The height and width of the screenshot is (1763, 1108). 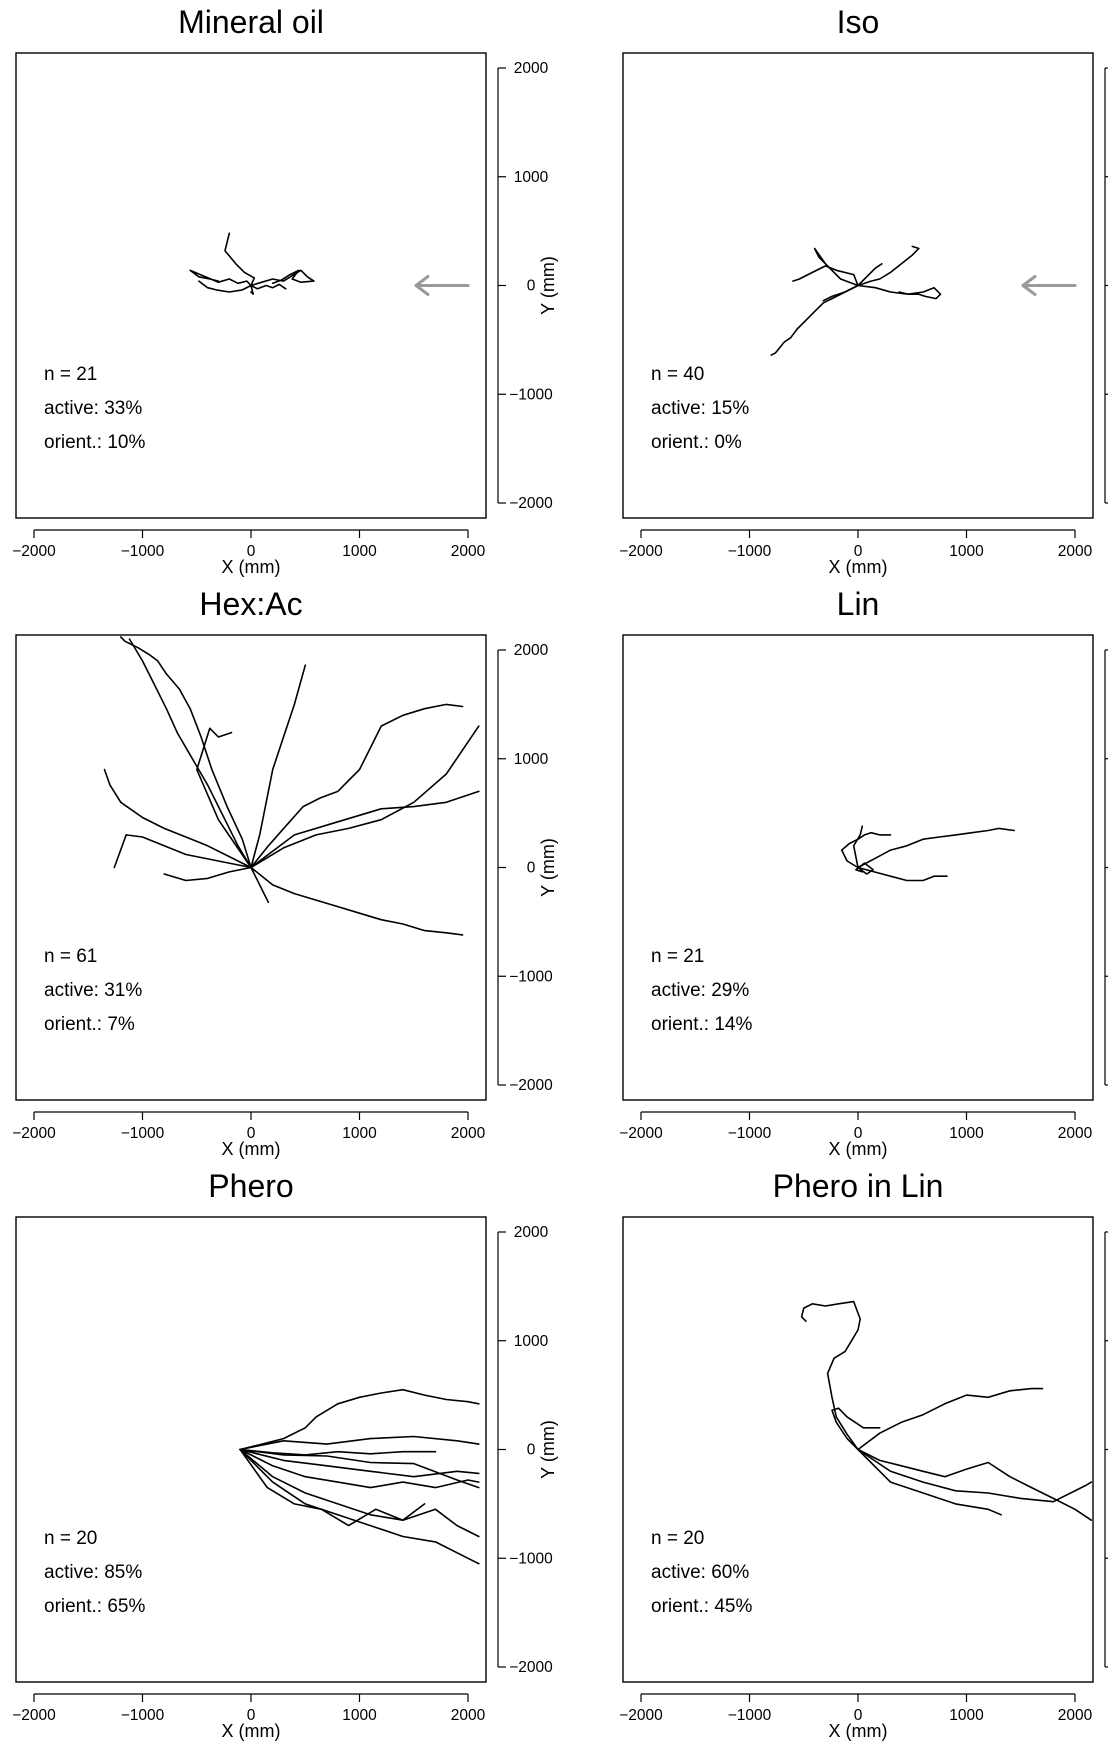 I want to click on stats-block: n = 20 active: 60% orient.: 45%, so click(x=701, y=1572).